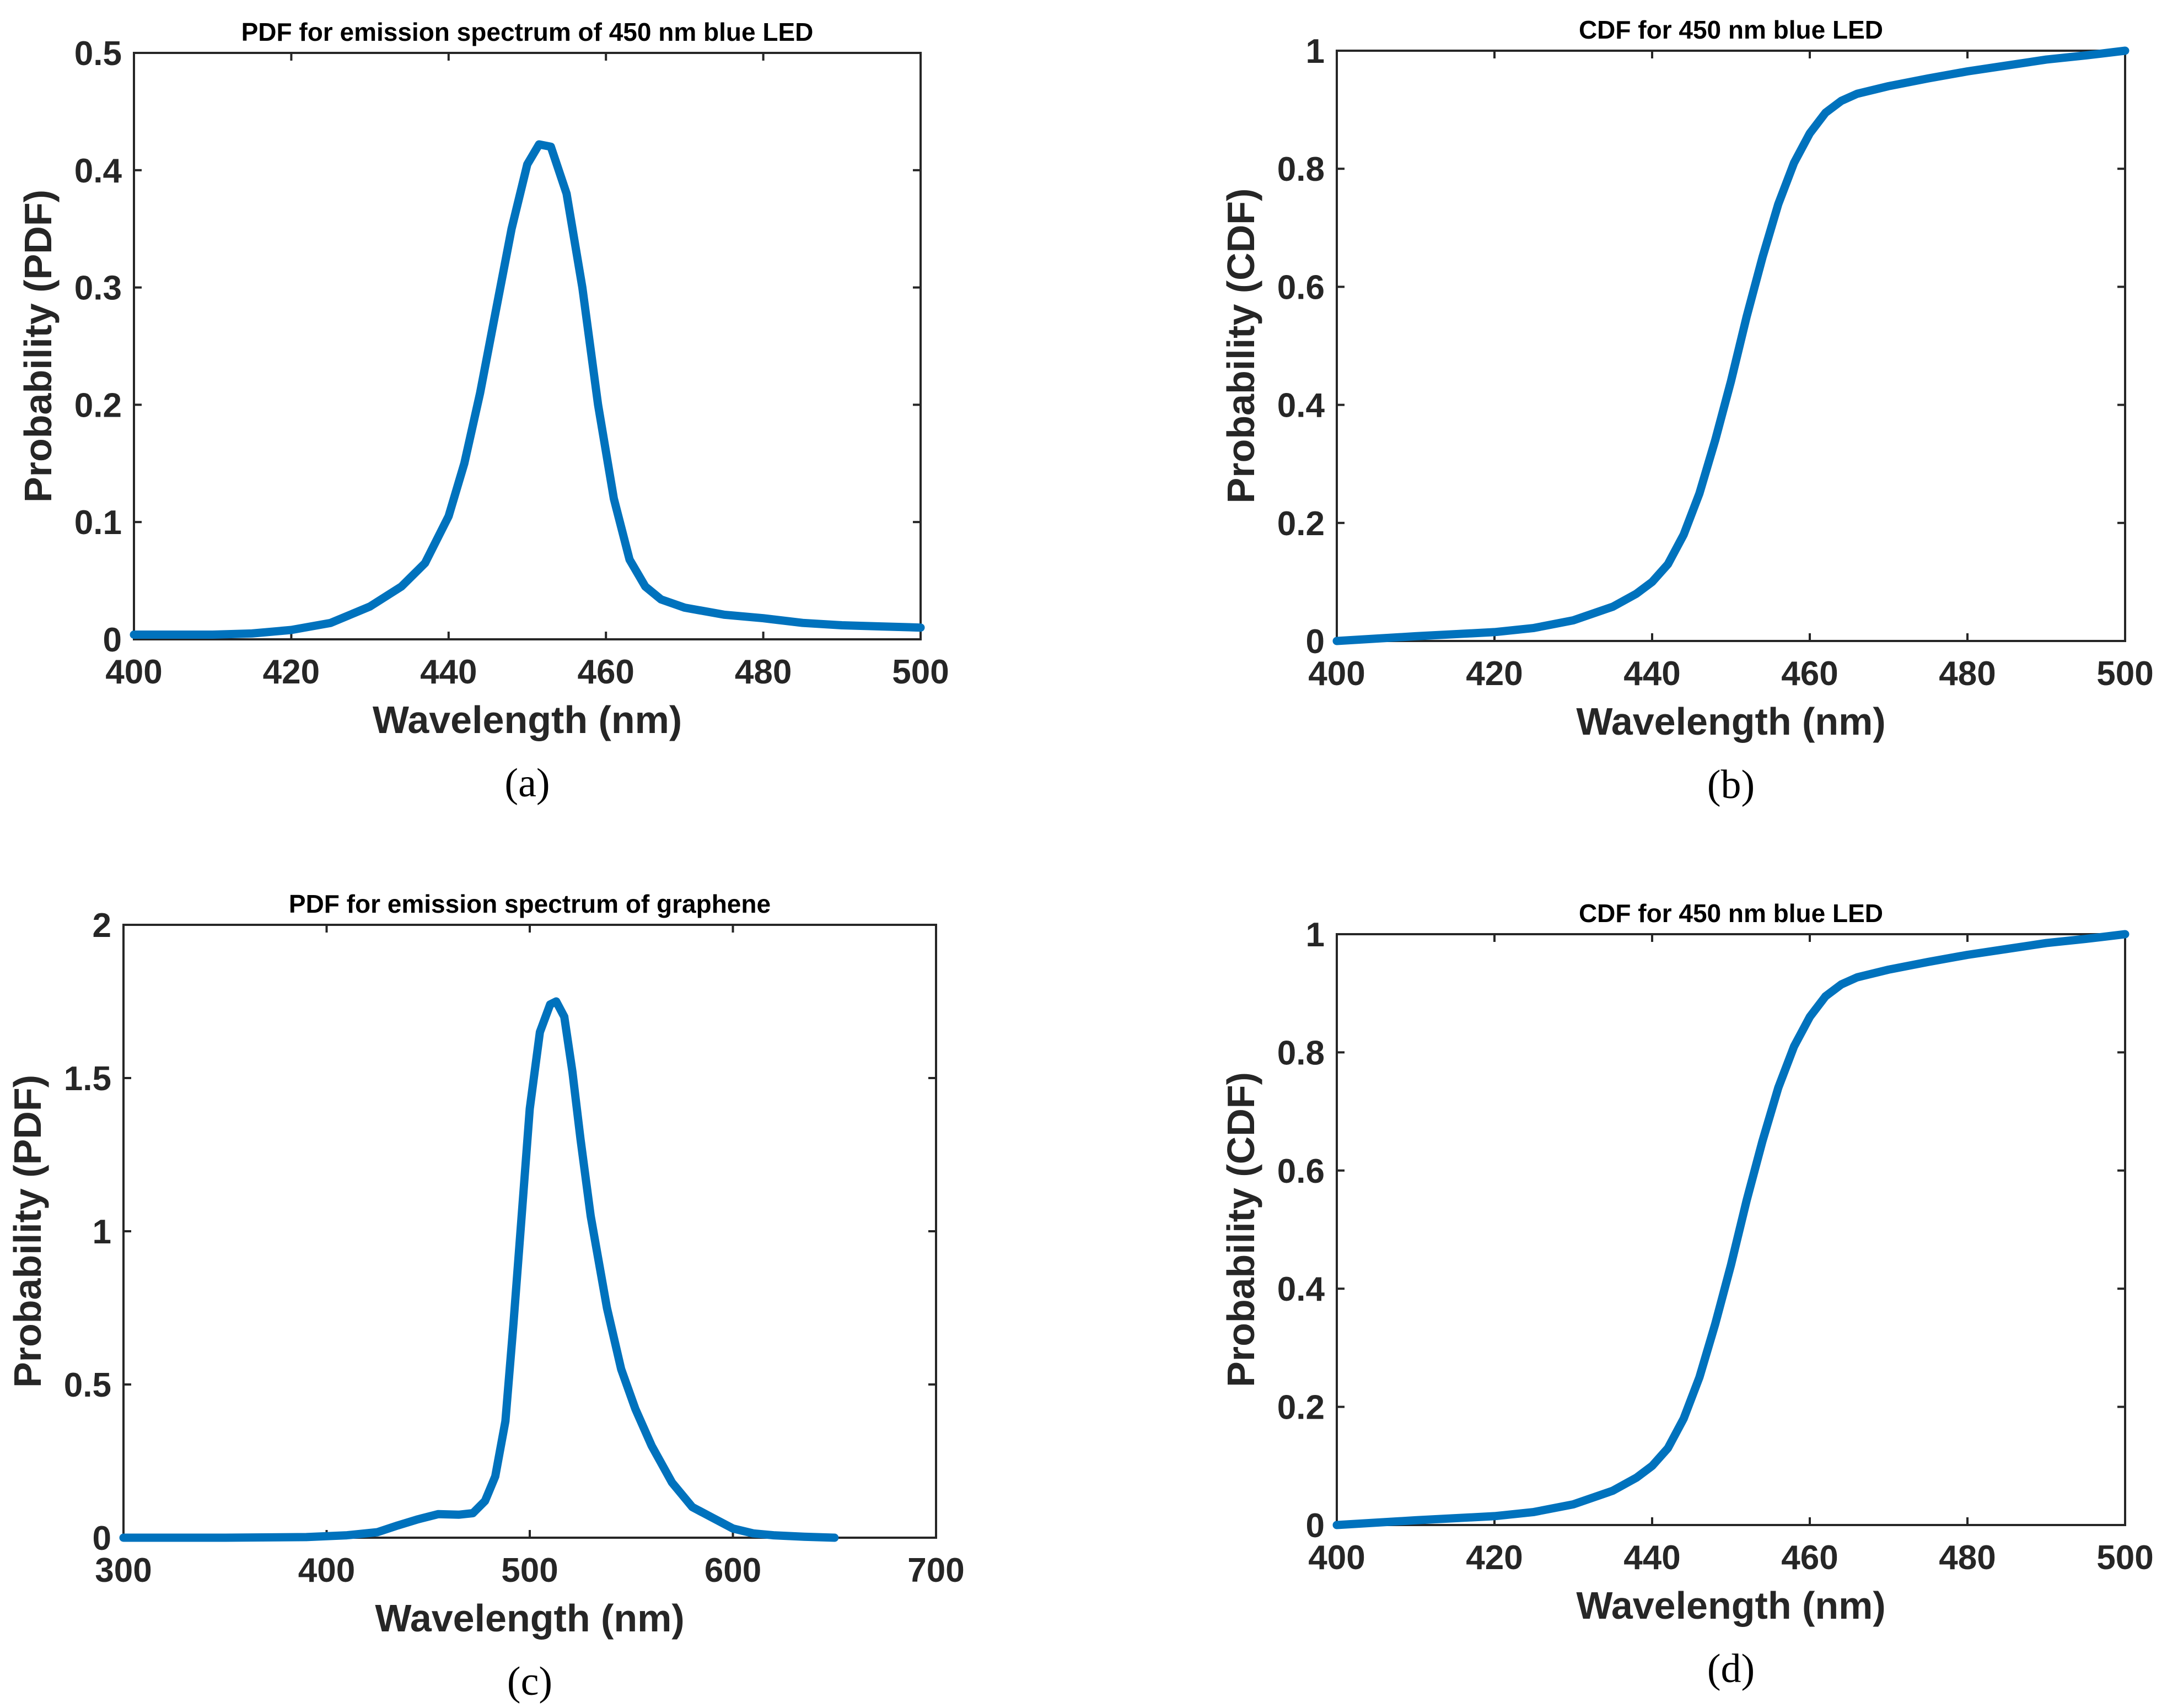 The image size is (2167, 1708). What do you see at coordinates (1731, 784) in the screenshot?
I see `panel-label: (b)` at bounding box center [1731, 784].